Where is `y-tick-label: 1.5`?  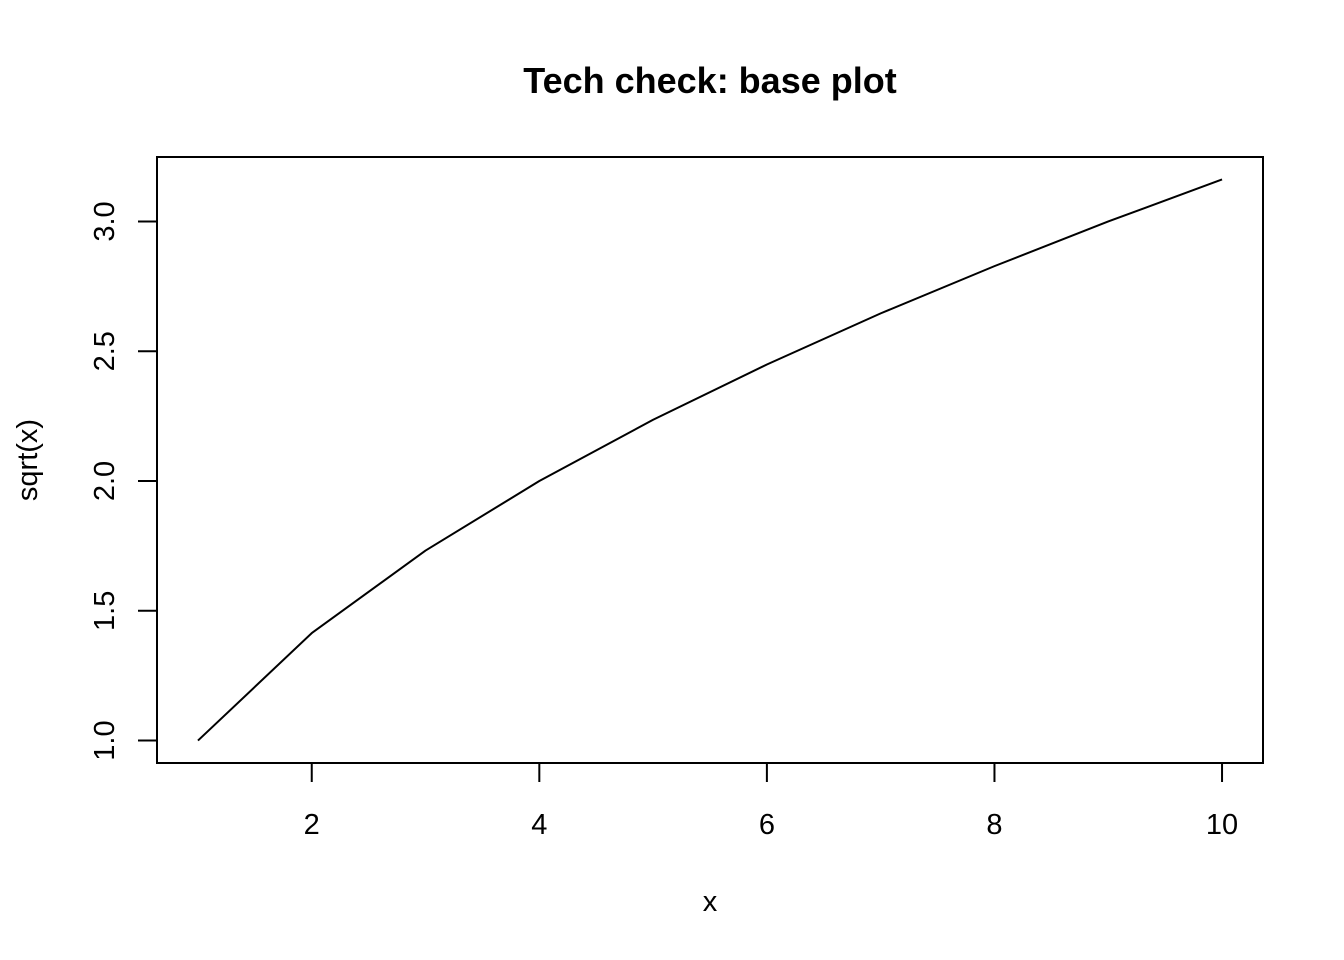
y-tick-label: 1.5 is located at coordinates (105, 611).